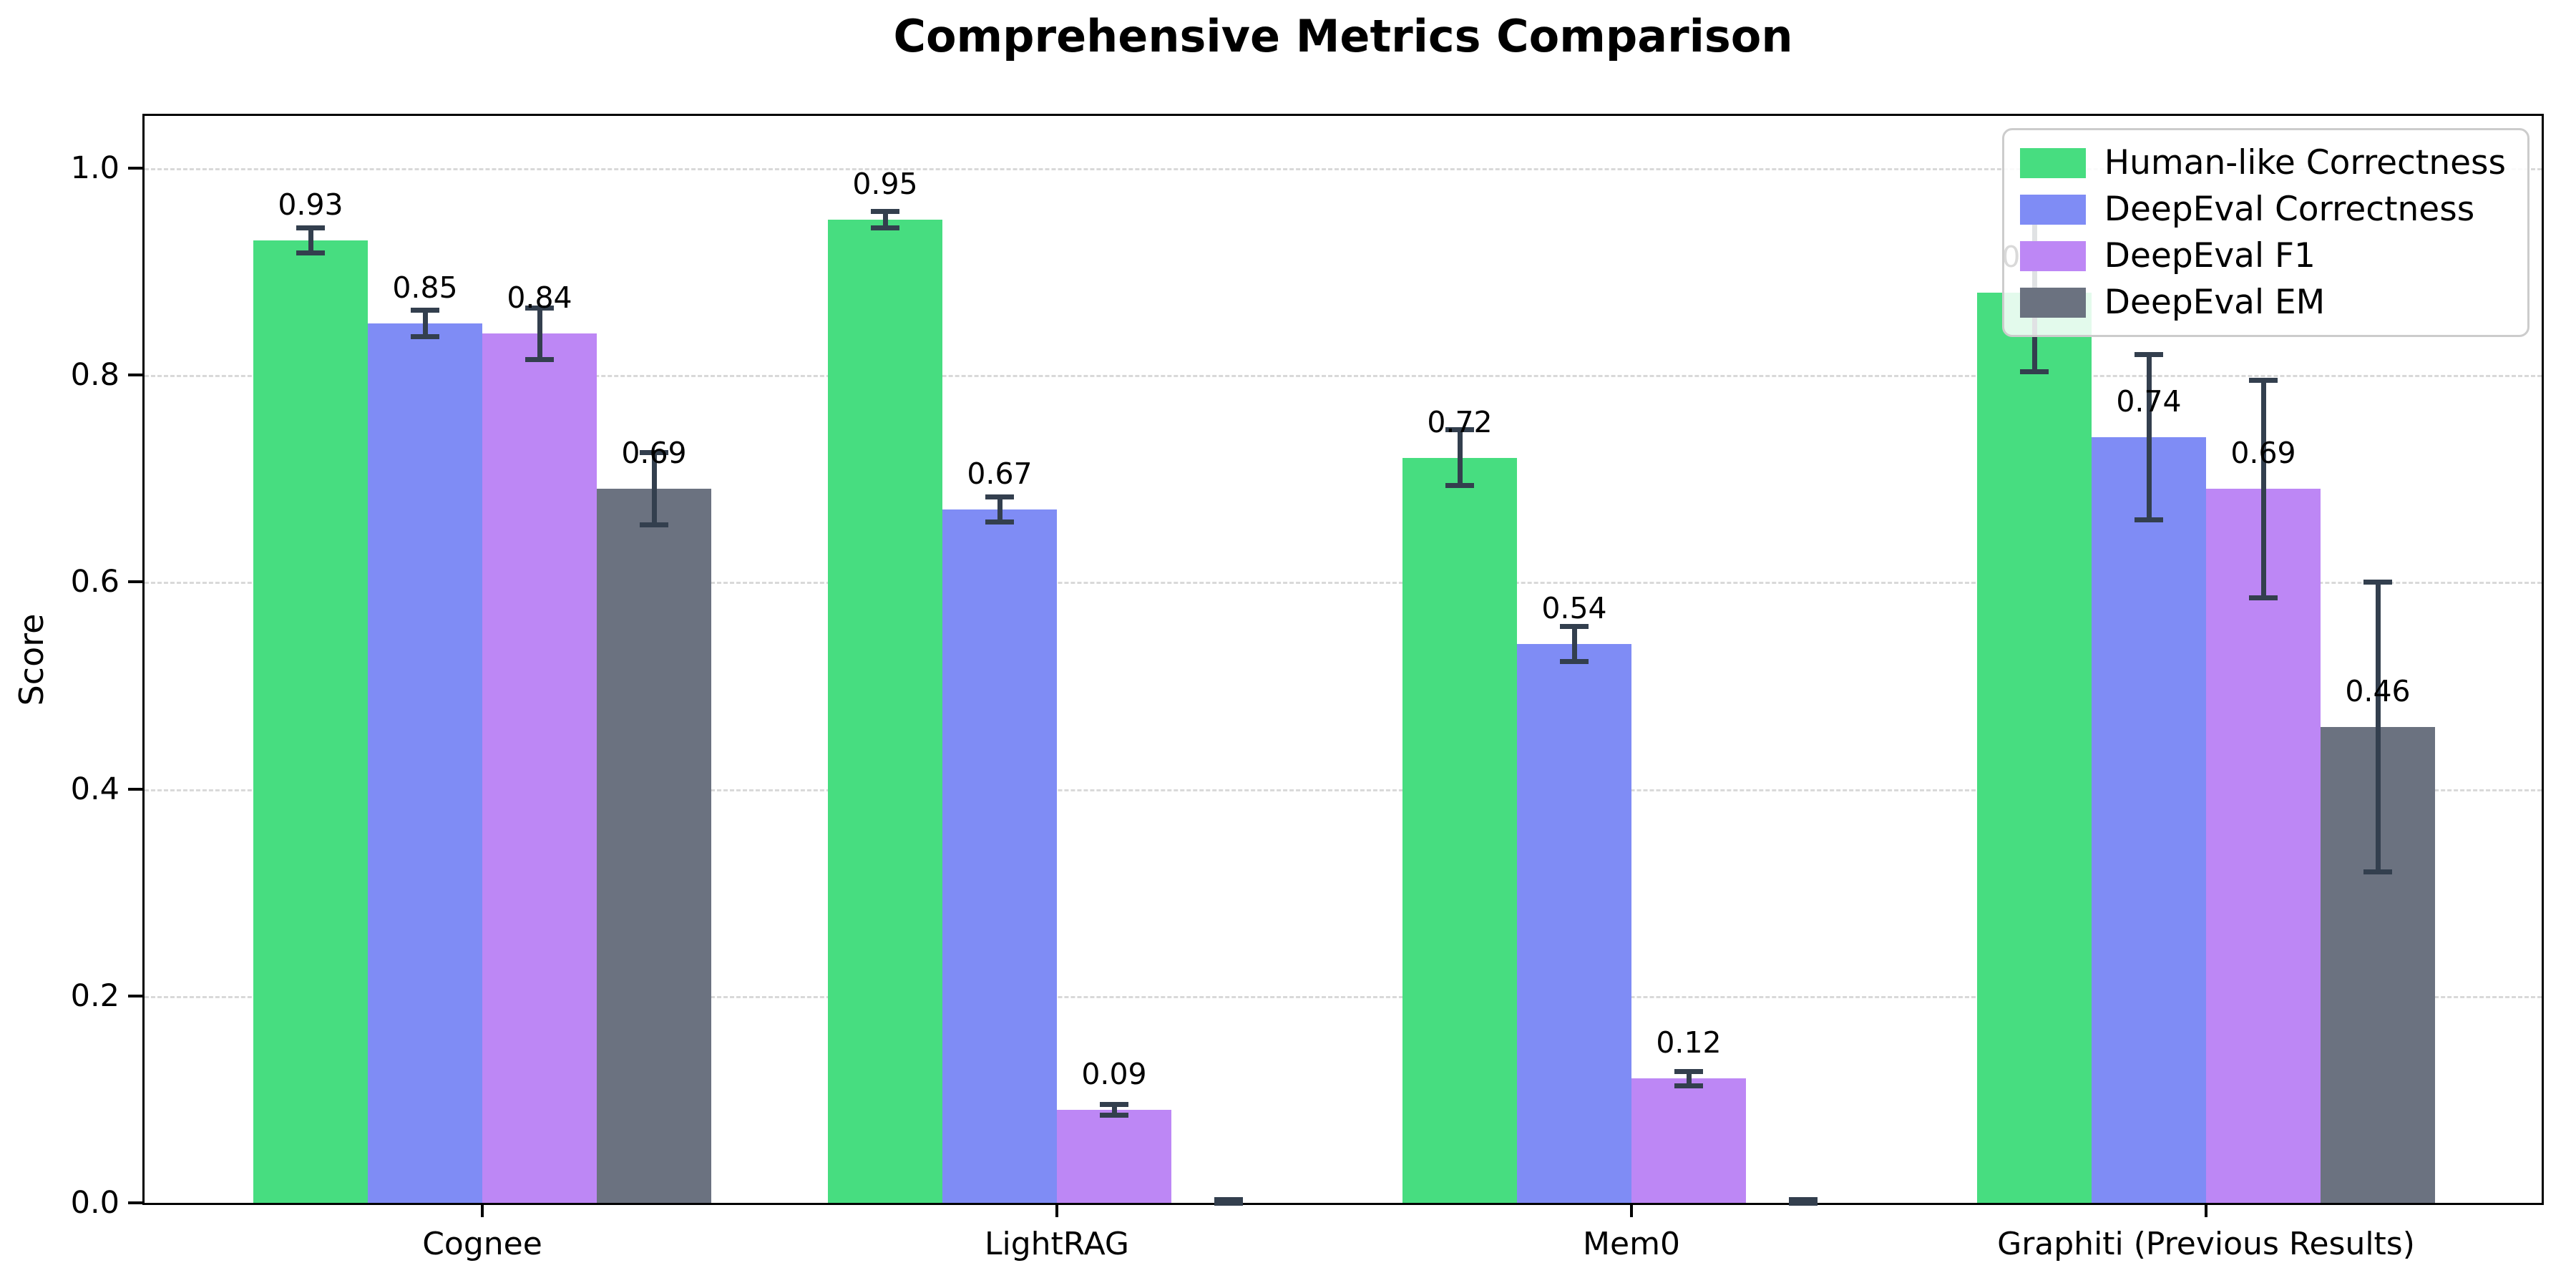 Image resolution: width=2576 pixels, height=1288 pixels. I want to click on legend-entry: DeepEval F1, so click(2262, 255).